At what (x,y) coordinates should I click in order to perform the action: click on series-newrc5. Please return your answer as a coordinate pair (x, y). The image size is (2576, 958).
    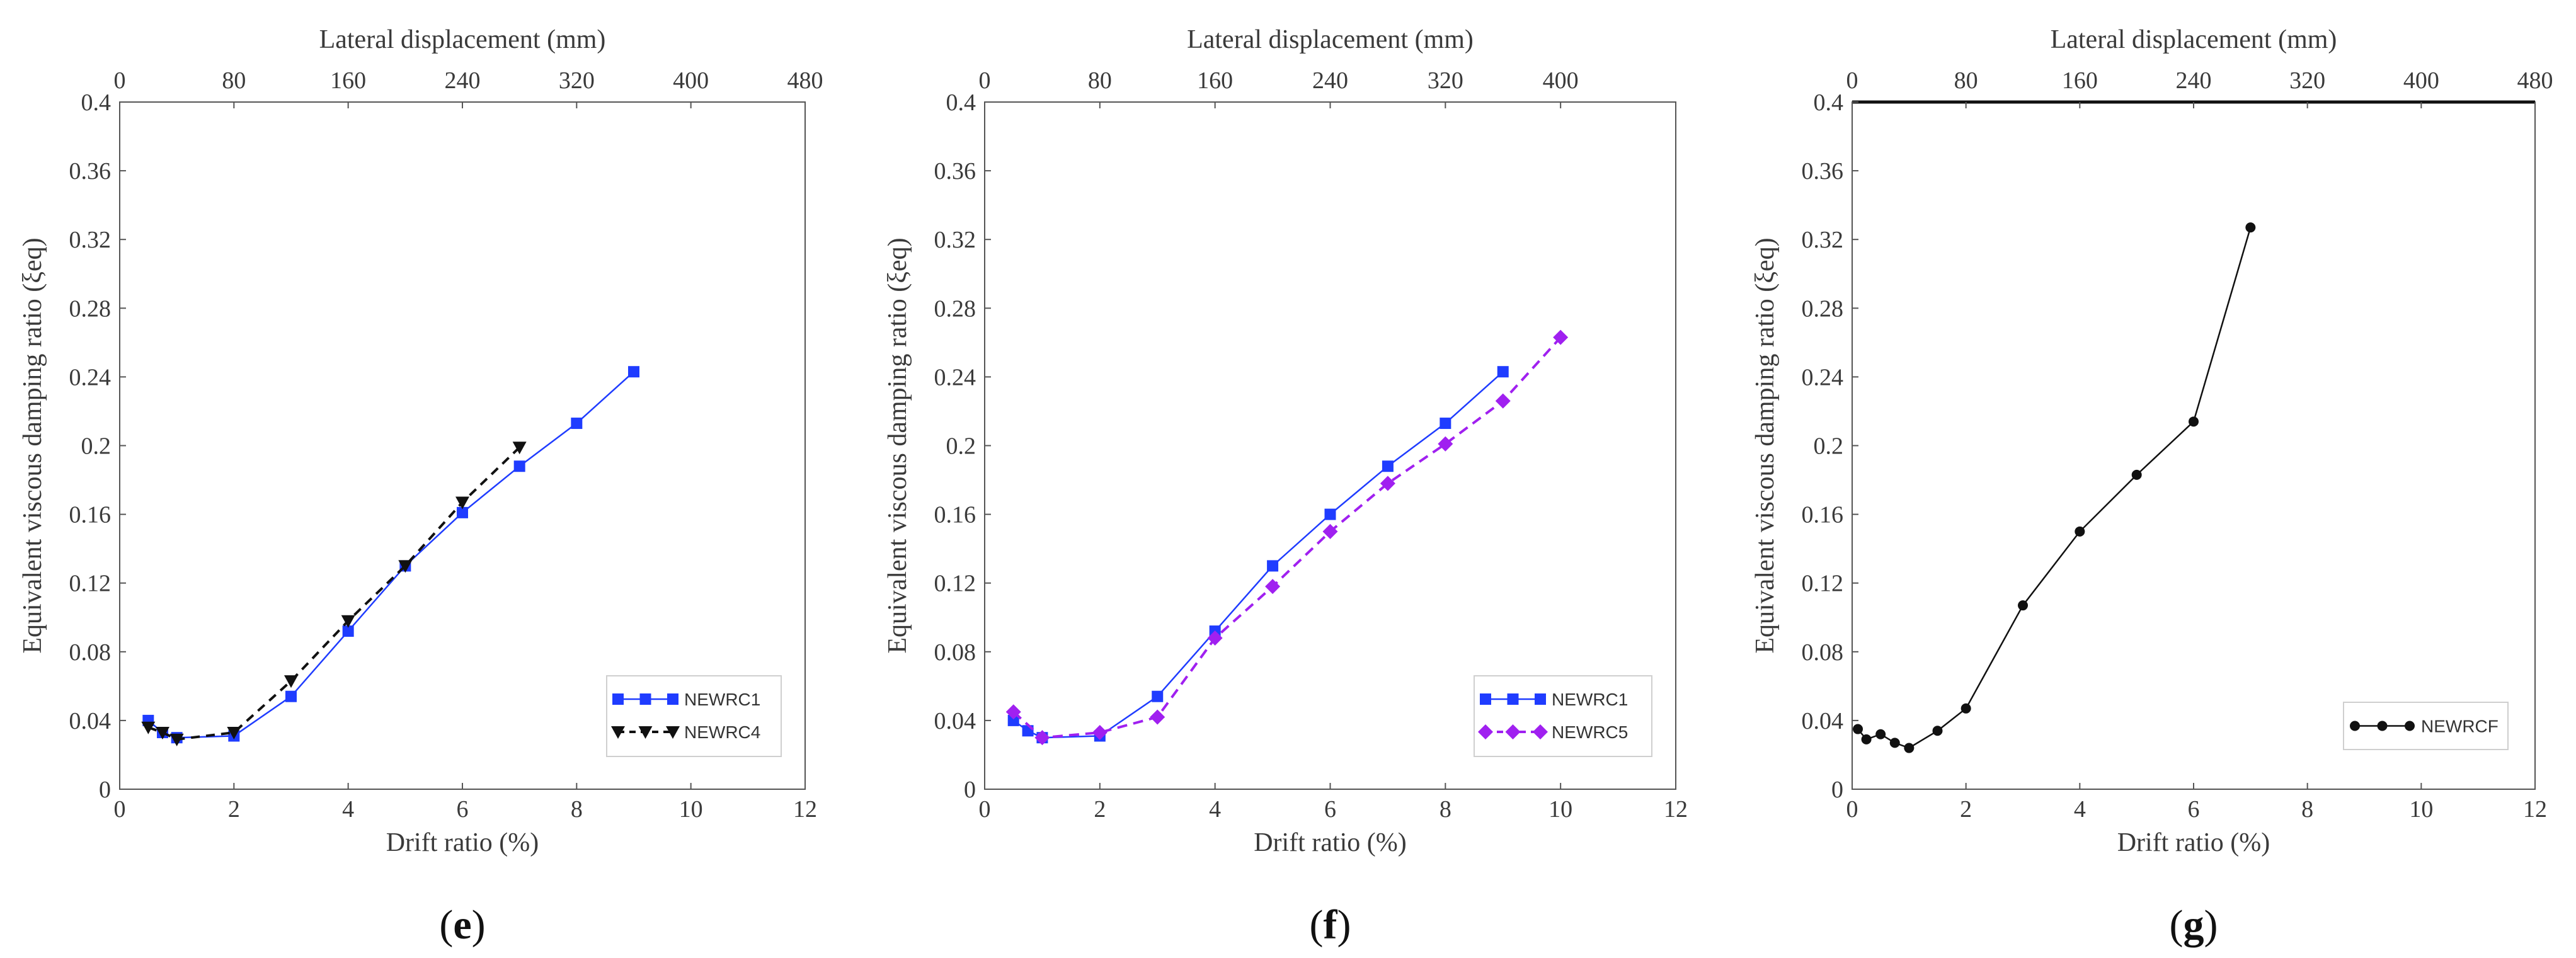
    Looking at the image, I should click on (1287, 537).